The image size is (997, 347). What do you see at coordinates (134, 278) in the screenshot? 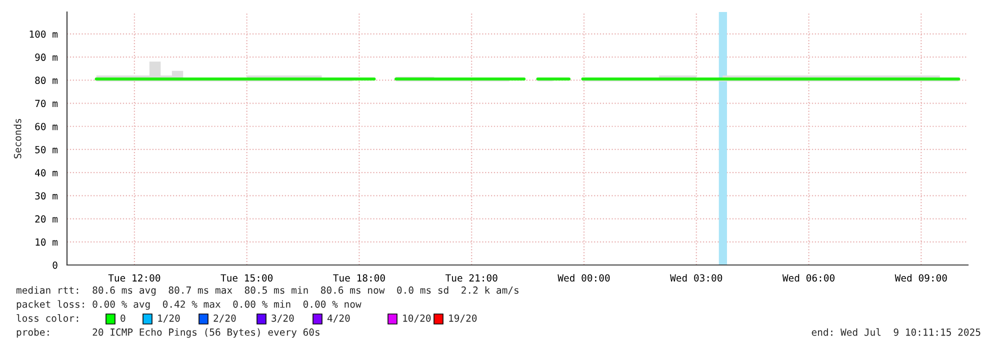
I see `x-tick-label: Tue 12:00` at bounding box center [134, 278].